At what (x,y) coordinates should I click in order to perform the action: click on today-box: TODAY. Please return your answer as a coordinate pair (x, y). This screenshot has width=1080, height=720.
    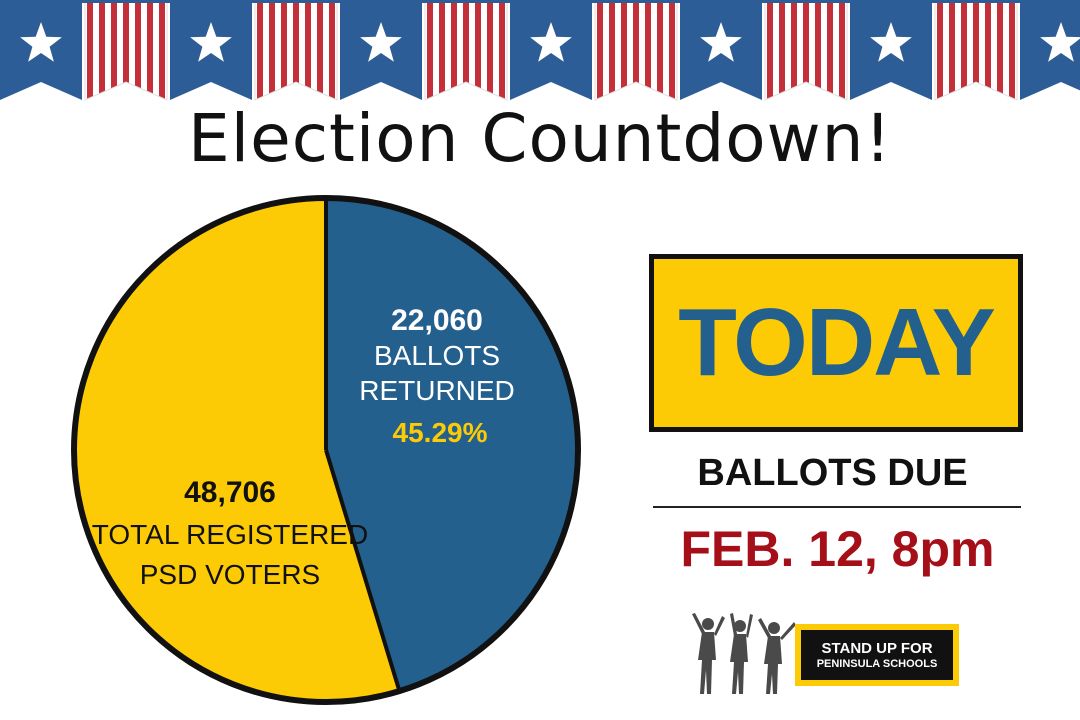
    Looking at the image, I should click on (836, 343).